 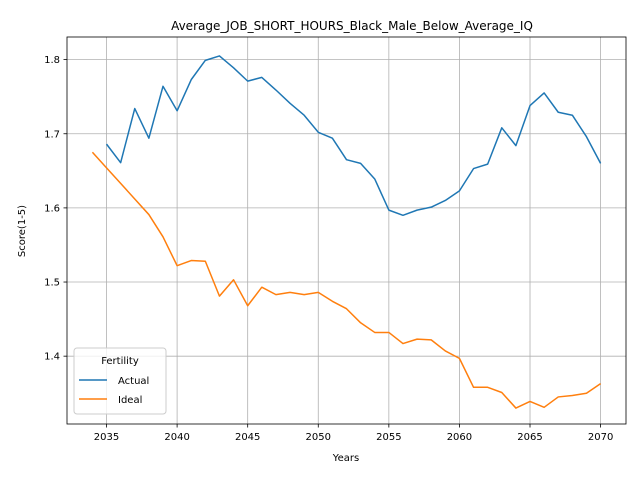 What do you see at coordinates (133, 381) in the screenshot?
I see `legend-label-actual: Actual` at bounding box center [133, 381].